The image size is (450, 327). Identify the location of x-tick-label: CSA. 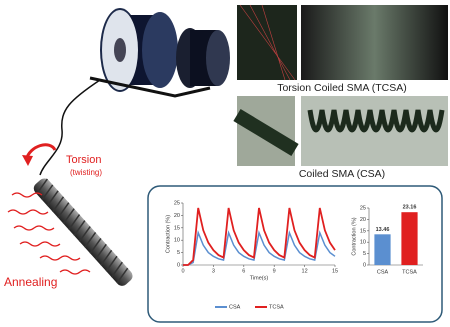
(383, 272).